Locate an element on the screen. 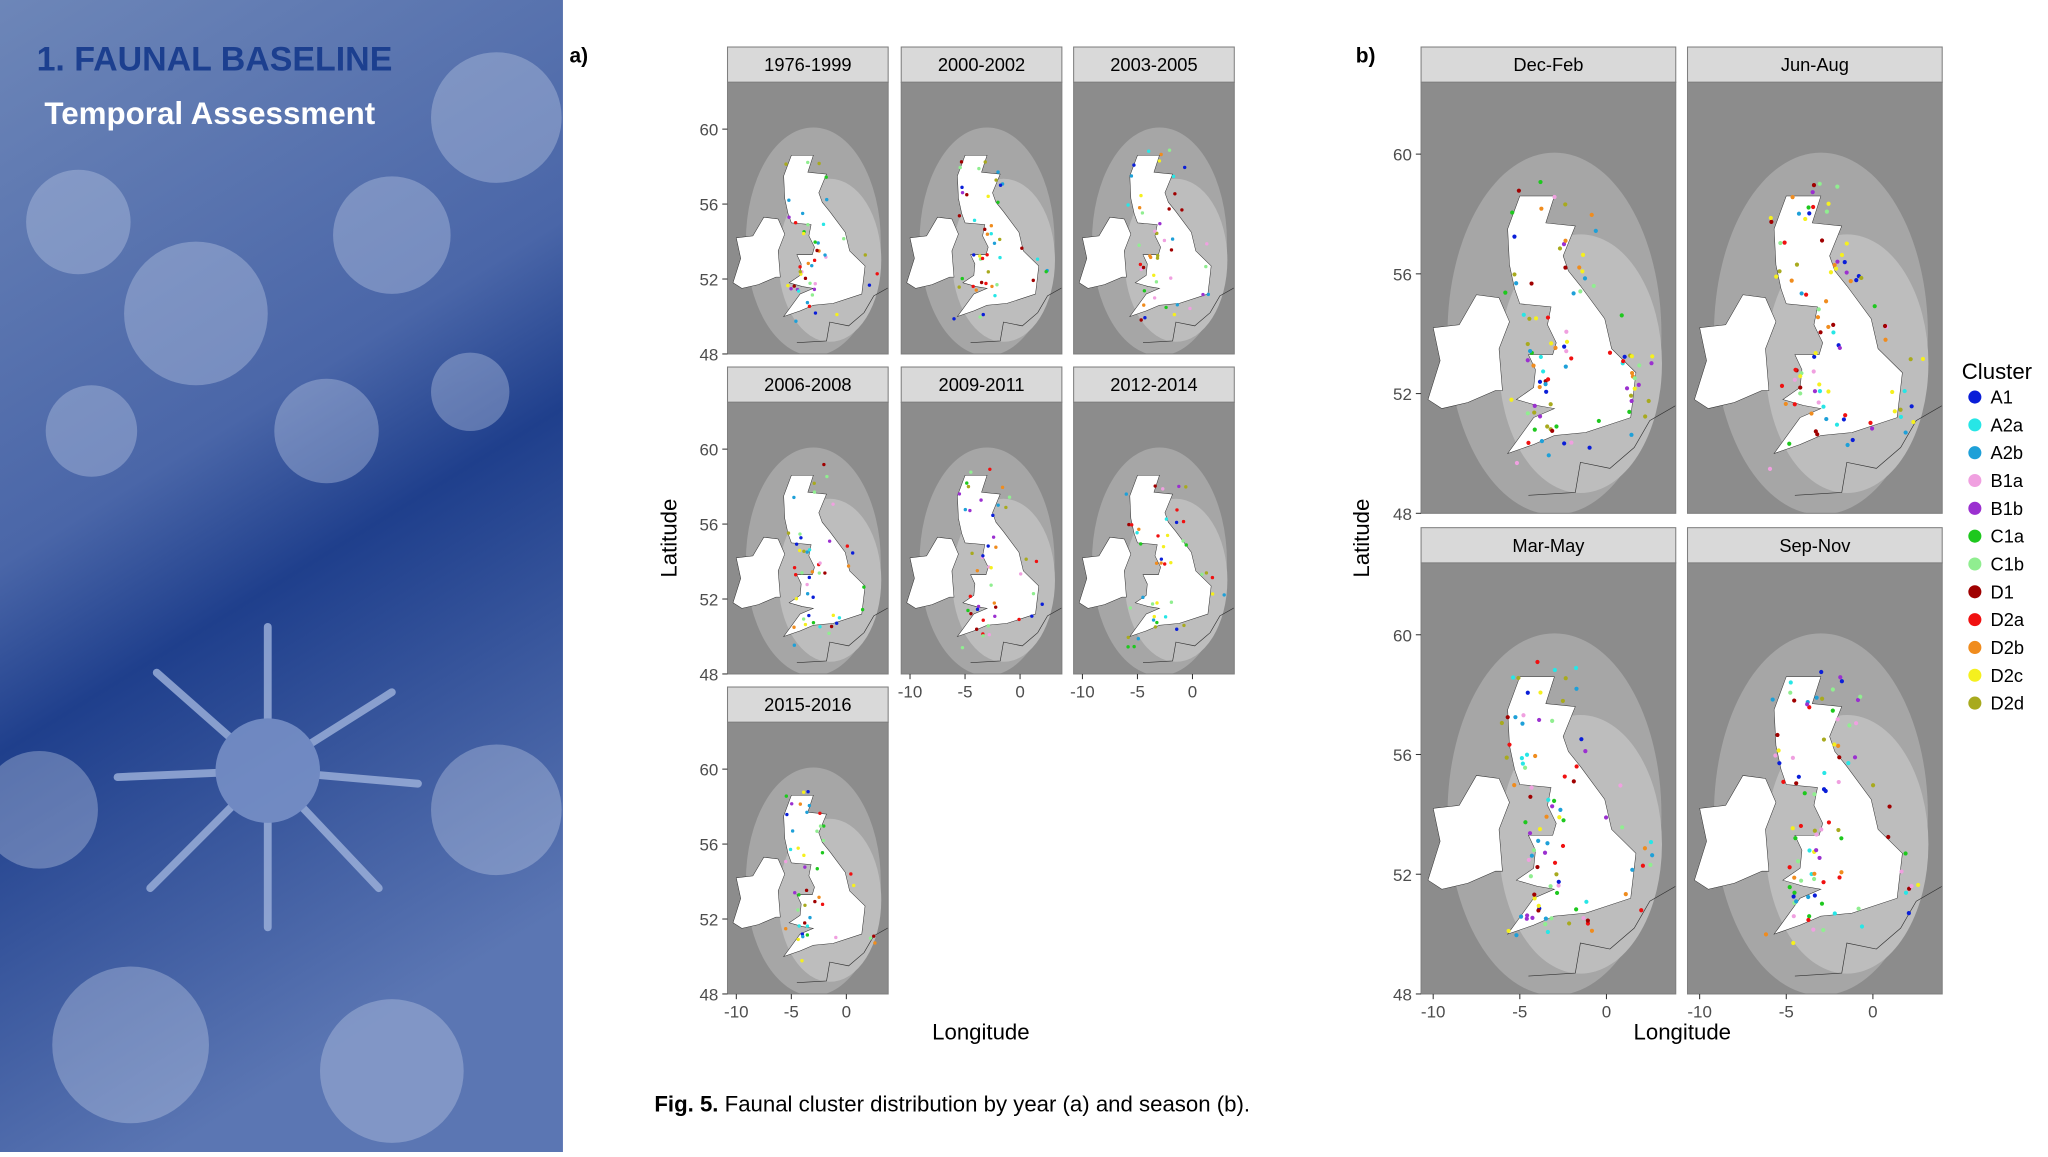  legend-label: A2b is located at coordinates (2007, 452).